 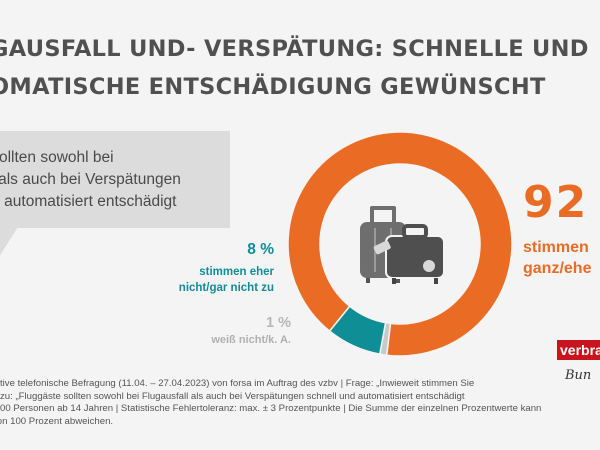 What do you see at coordinates (260, 249) in the screenshot?
I see `value-disagree: 8 %` at bounding box center [260, 249].